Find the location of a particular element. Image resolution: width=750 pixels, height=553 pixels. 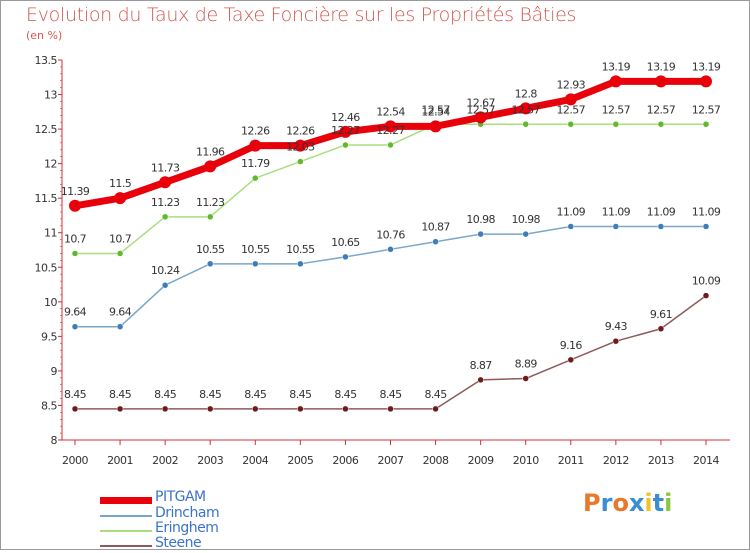

x-tick-label: 2008 is located at coordinates (436, 460).